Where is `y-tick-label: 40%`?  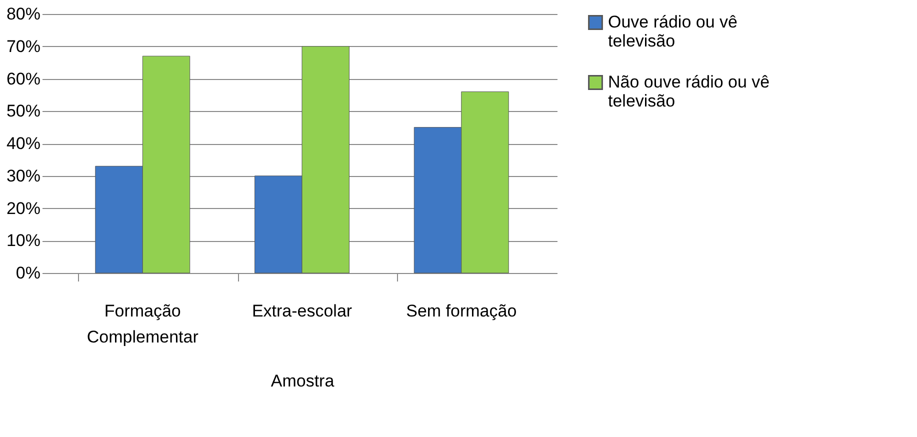 y-tick-label: 40% is located at coordinates (23, 143).